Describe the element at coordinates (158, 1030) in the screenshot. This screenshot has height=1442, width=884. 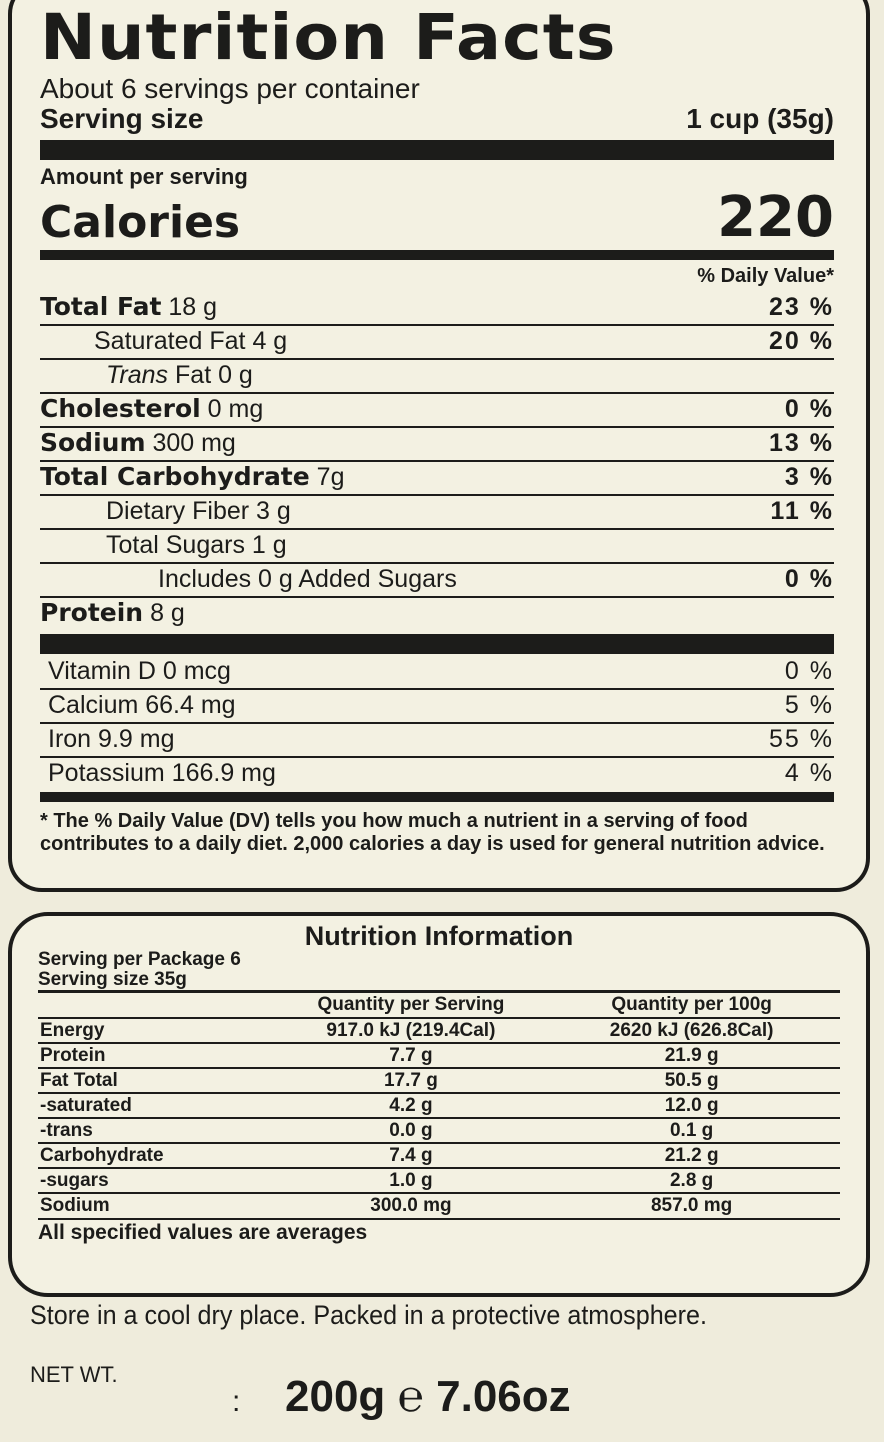
I see `info-name: Energy` at that location.